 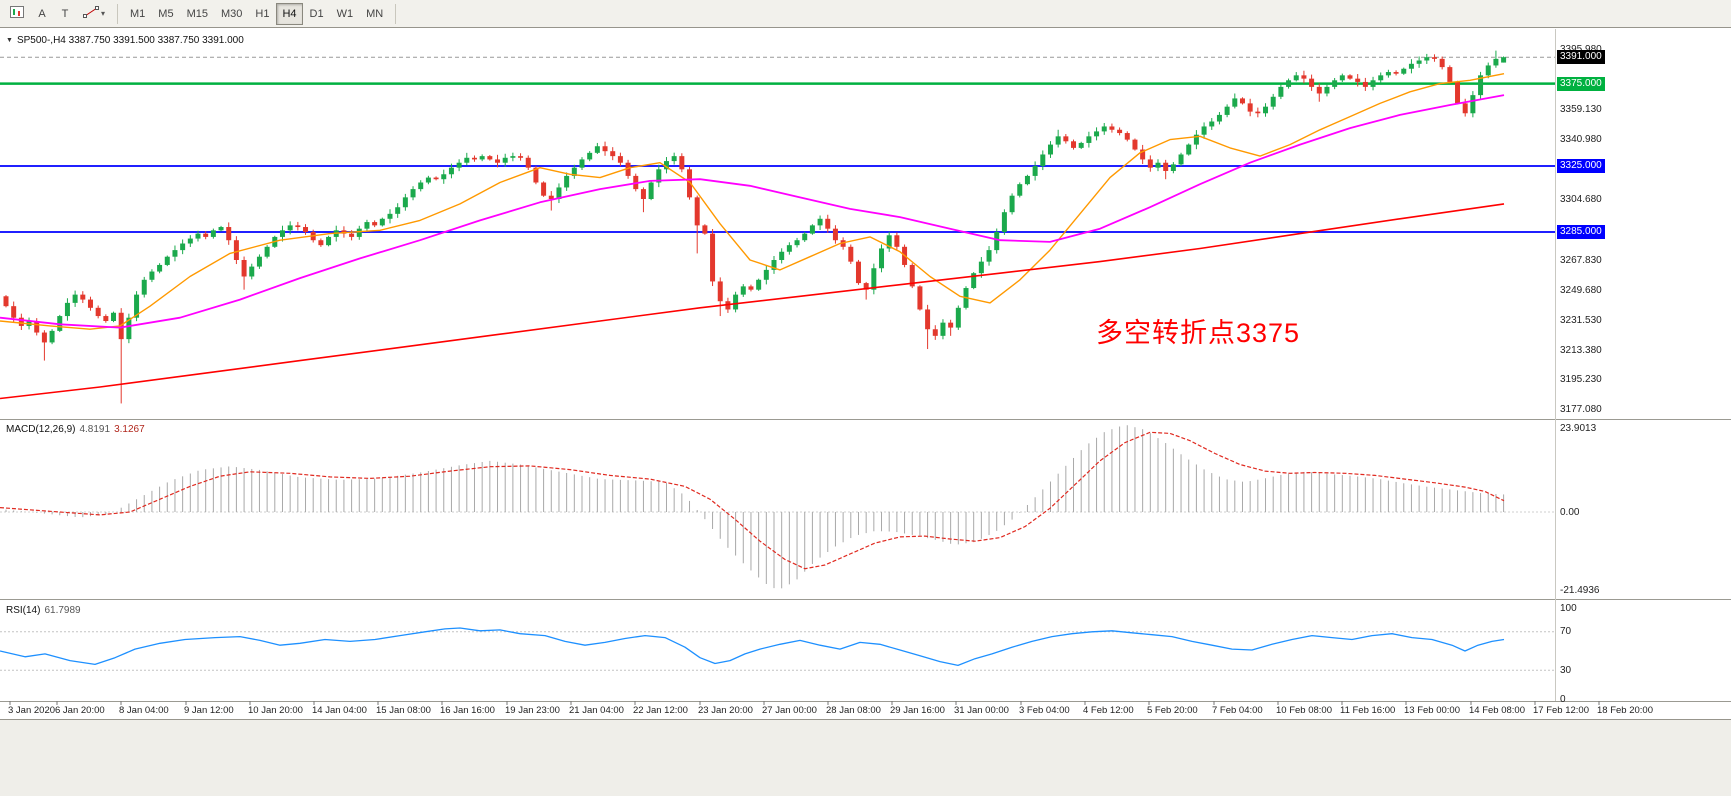 What do you see at coordinates (345, 14) in the screenshot?
I see `timeframe-w1-button: W1` at bounding box center [345, 14].